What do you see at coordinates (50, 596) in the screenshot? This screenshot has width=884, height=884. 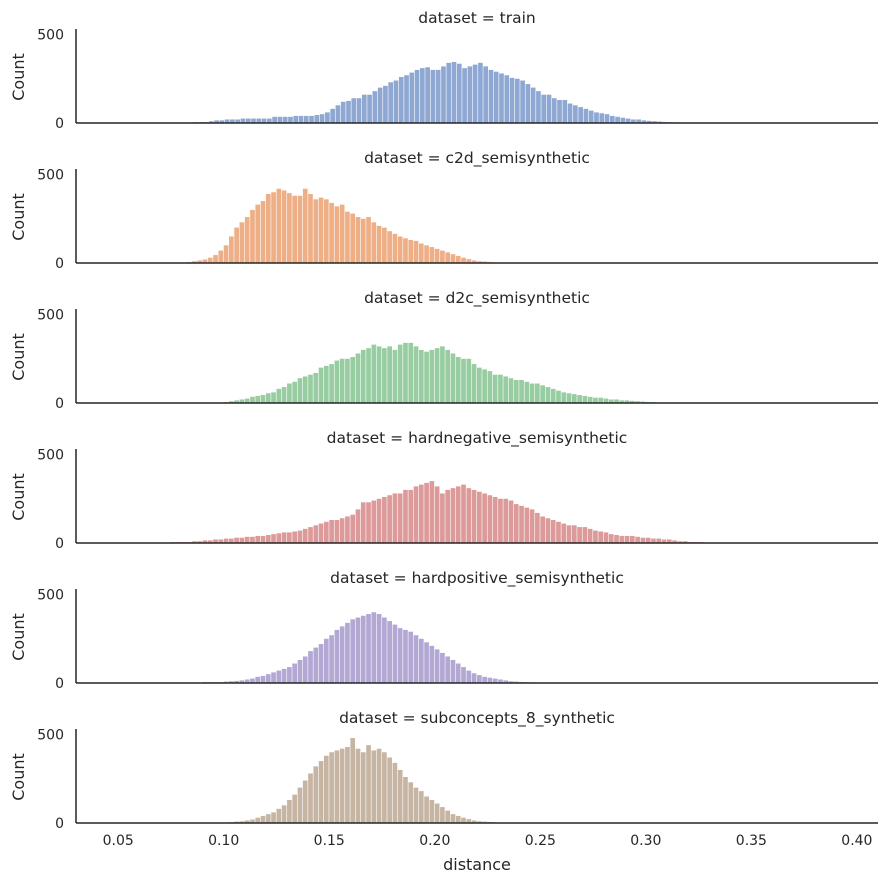 I see `y-tick-label: 500` at bounding box center [50, 596].